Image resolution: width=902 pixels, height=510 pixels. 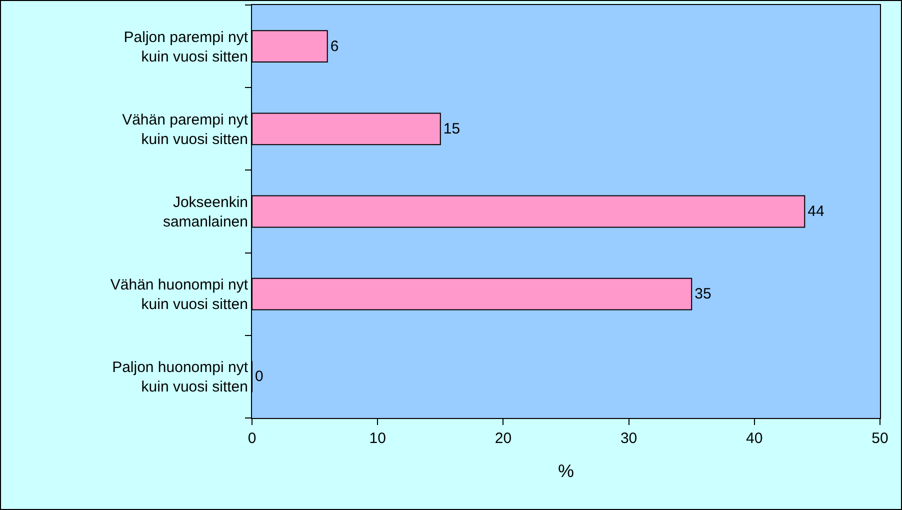 What do you see at coordinates (629, 438) in the screenshot?
I see `x-tick-label: 30` at bounding box center [629, 438].